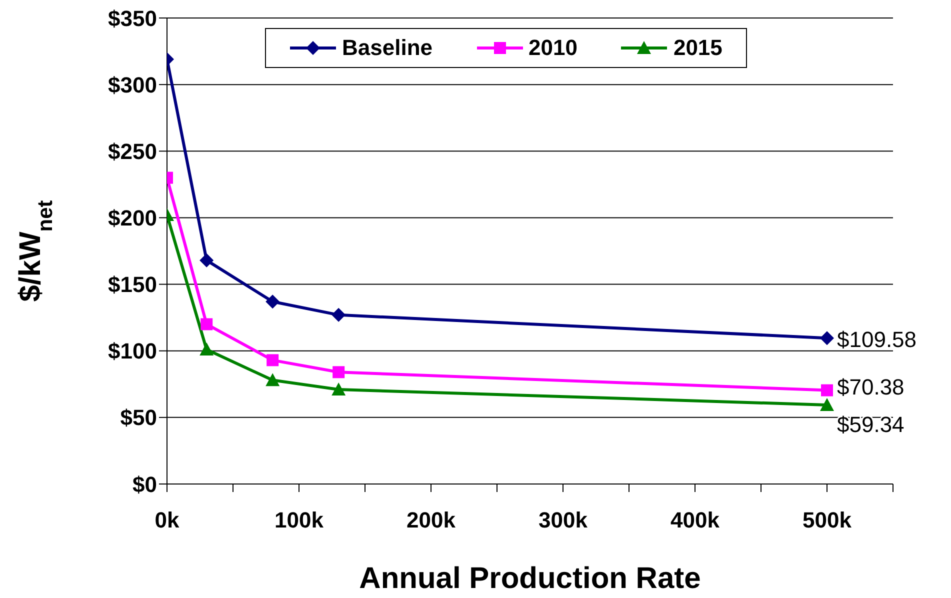 This screenshot has height=598, width=951. I want to click on x-tick-label: 100k, so click(299, 520).